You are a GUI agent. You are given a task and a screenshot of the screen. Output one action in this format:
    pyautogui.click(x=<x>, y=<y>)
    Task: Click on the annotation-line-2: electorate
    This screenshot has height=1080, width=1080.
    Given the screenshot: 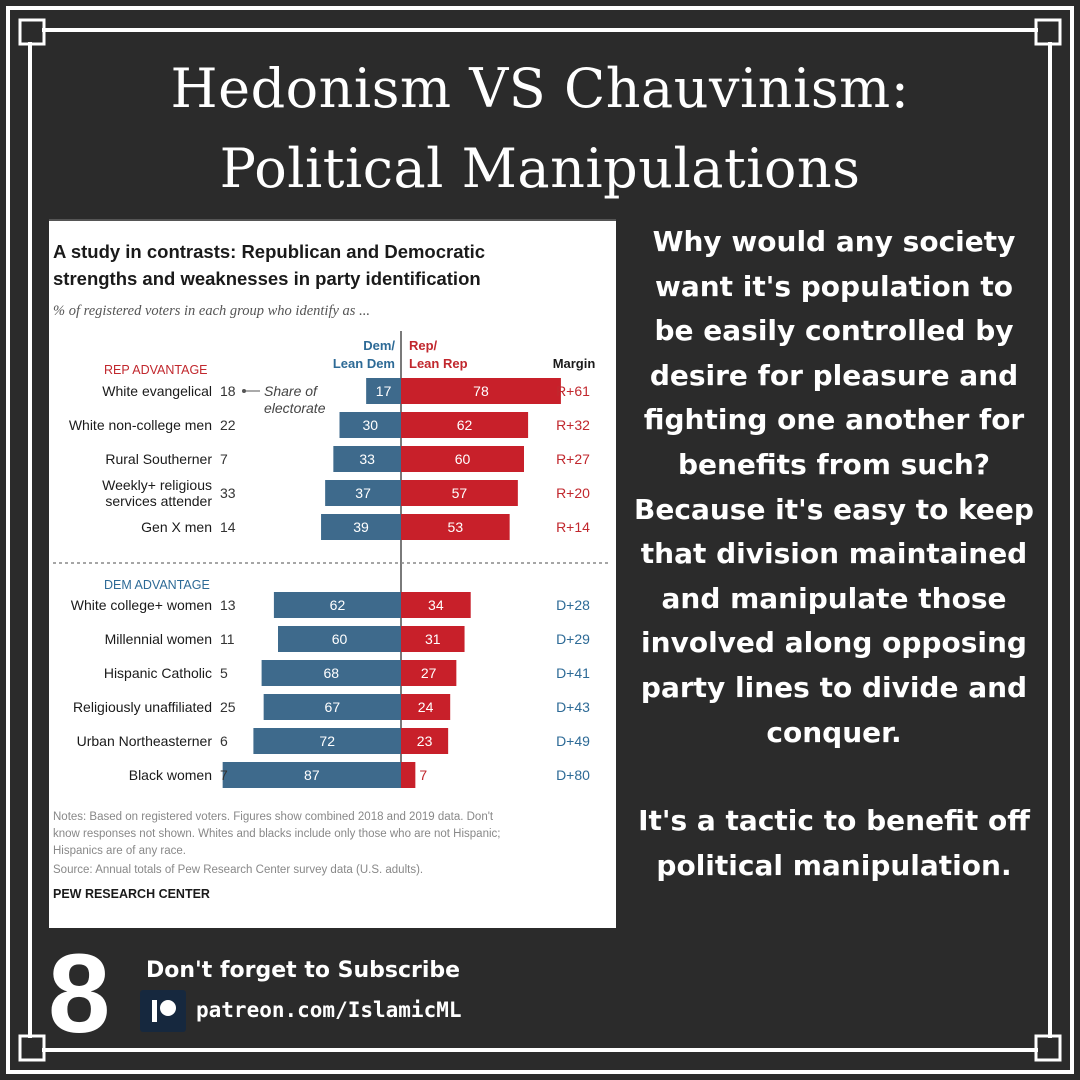 What is the action you would take?
    pyautogui.click(x=295, y=408)
    